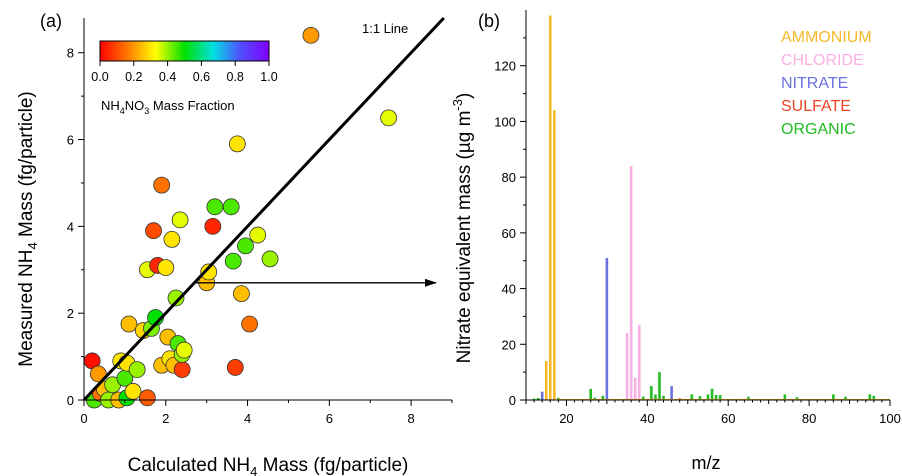 The height and width of the screenshot is (476, 902). What do you see at coordinates (818, 129) in the screenshot?
I see `legend-entry: ORGANIC` at bounding box center [818, 129].